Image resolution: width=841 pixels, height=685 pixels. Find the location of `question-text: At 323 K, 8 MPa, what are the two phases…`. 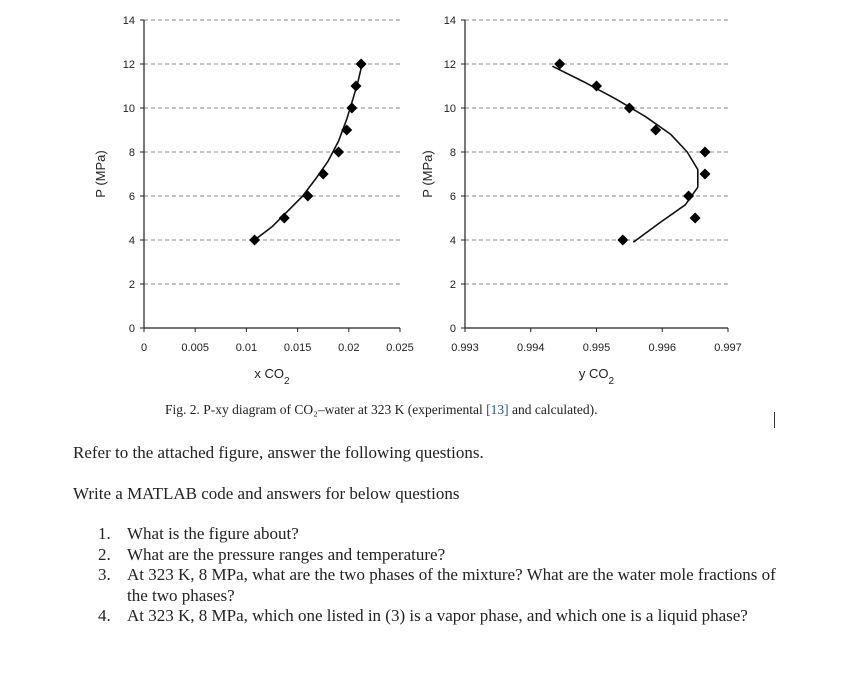

question-text: At 323 K, 8 MPa, what are the two phases… is located at coordinates (451, 585).